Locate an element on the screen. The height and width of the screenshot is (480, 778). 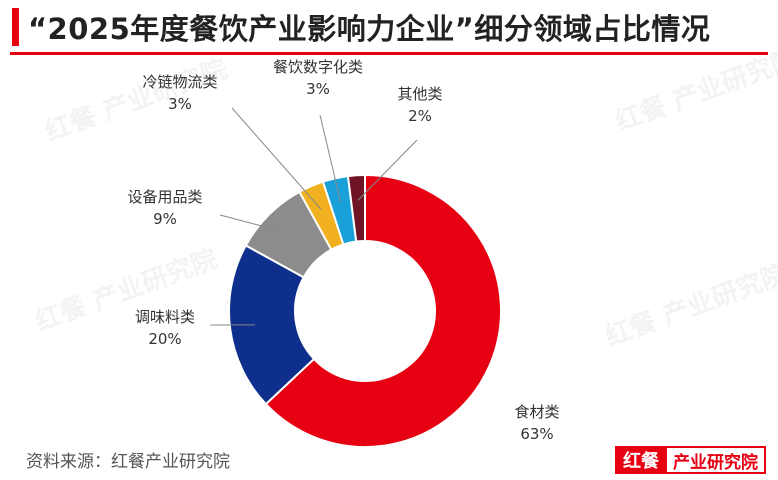
slice-name-label: 调味料类 is located at coordinates (165, 317).